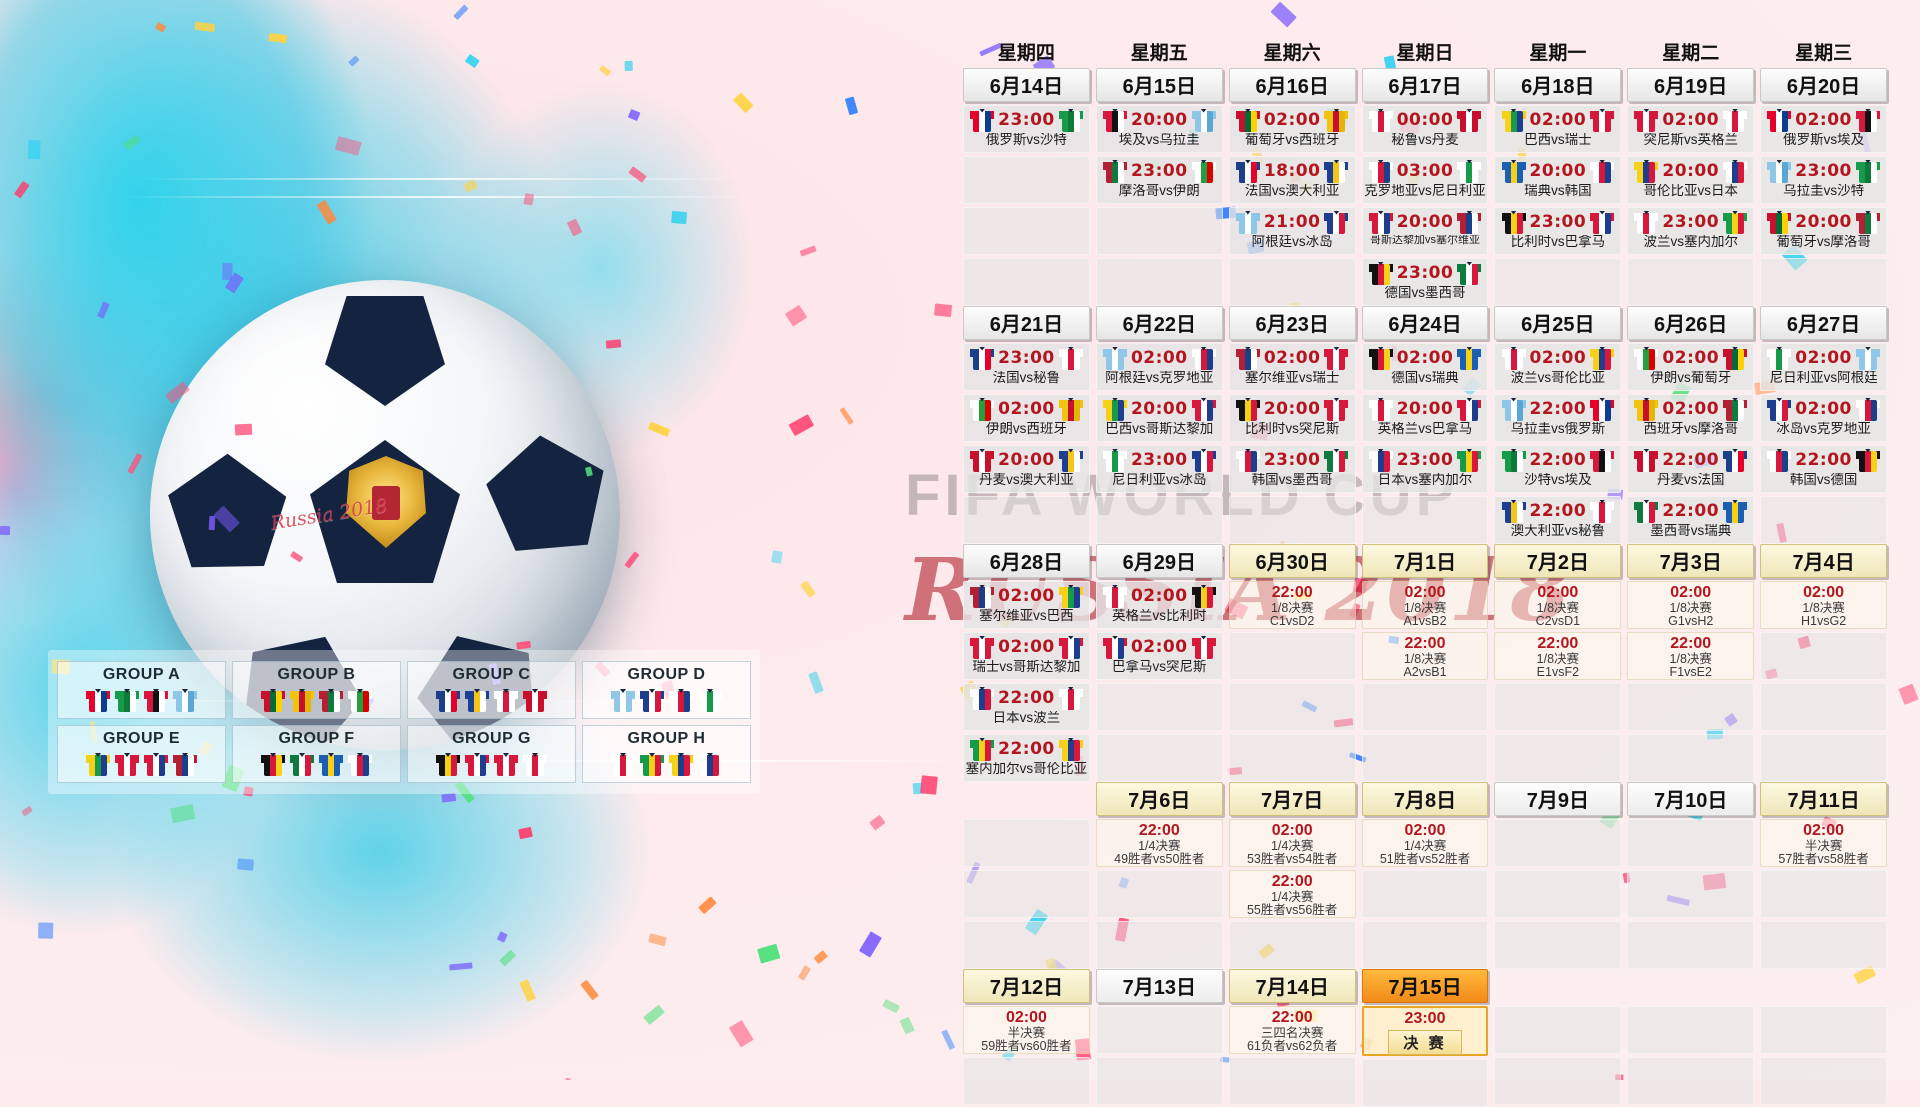 The width and height of the screenshot is (1920, 1107). Describe the element at coordinates (1425, 799) in the screenshot. I see `date-cell: 7月8日` at that location.